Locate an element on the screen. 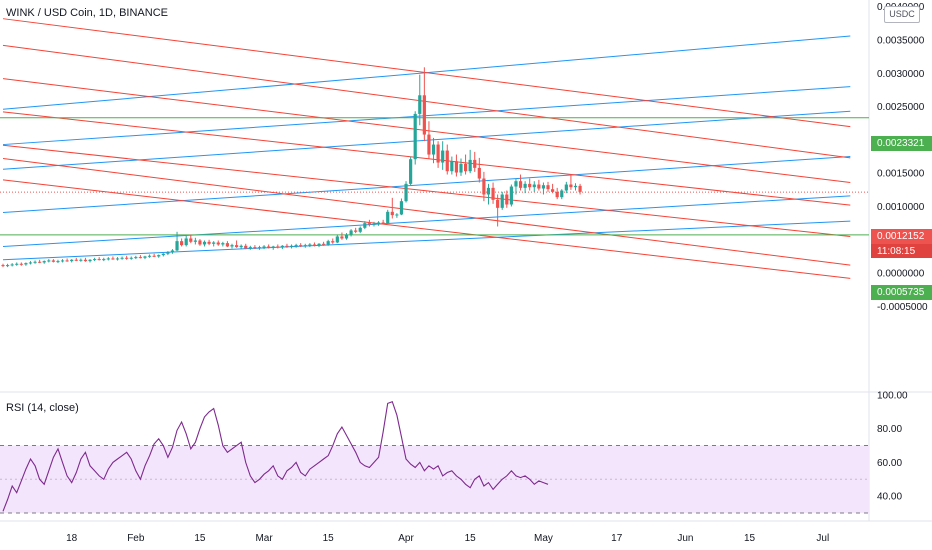  time-tick-label: Jul is located at coordinates (822, 538).